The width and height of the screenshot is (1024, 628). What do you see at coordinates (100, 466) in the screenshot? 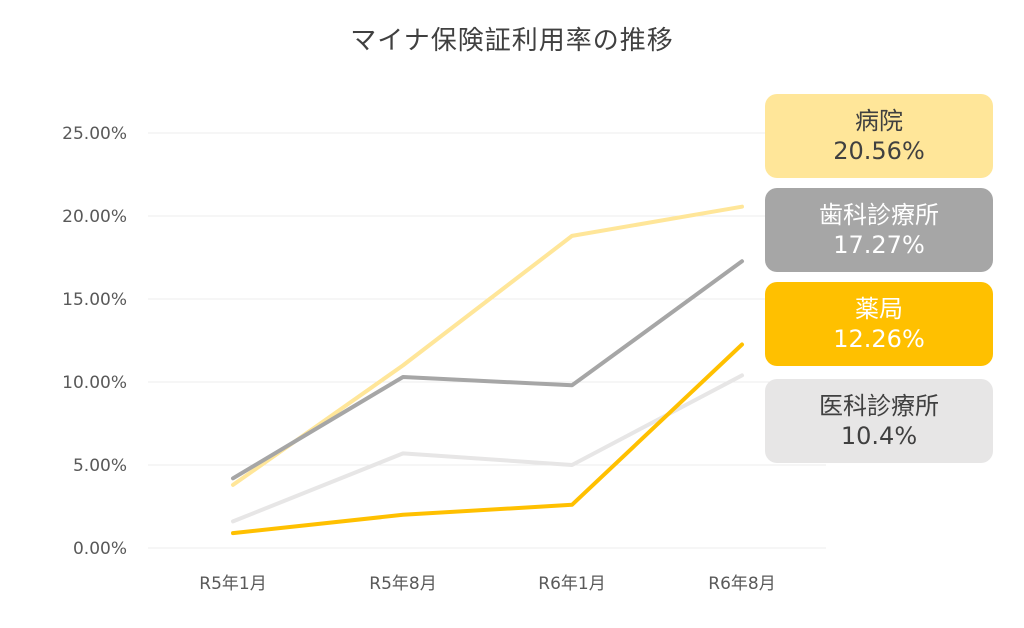
I see `y-tick-label: 5.00%` at bounding box center [100, 466].